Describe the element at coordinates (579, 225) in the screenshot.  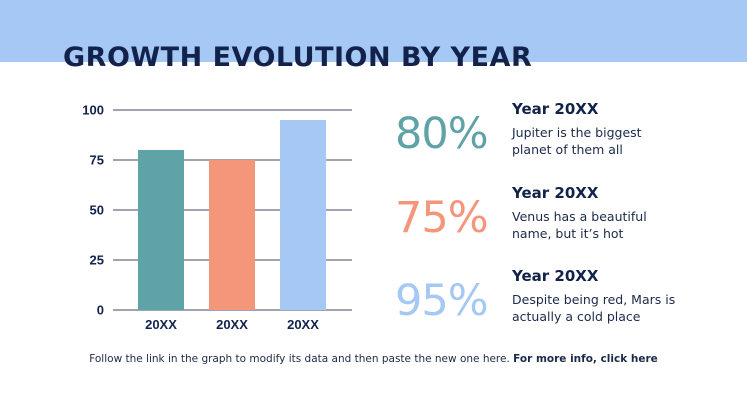
I see `stat-description: Venus has a beautiful name, but it’s hot` at that location.